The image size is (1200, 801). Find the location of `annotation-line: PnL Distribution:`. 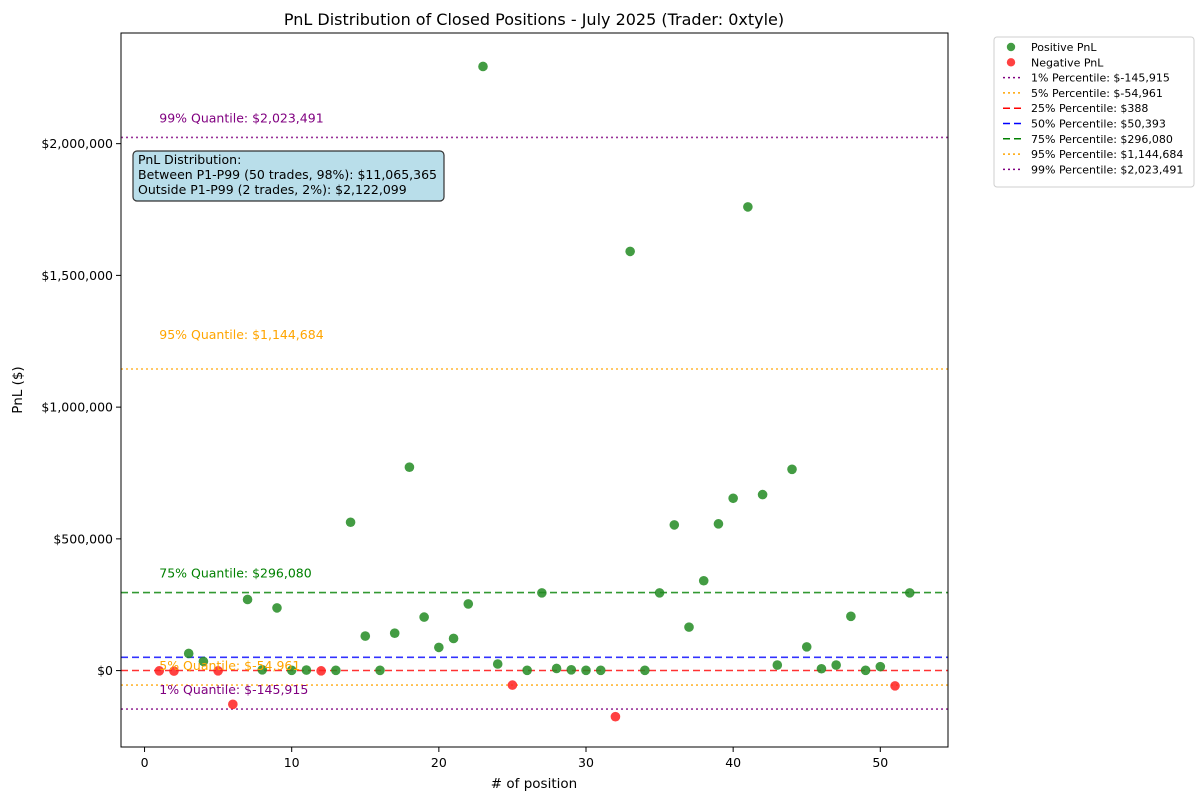

annotation-line: PnL Distribution: is located at coordinates (189, 159).